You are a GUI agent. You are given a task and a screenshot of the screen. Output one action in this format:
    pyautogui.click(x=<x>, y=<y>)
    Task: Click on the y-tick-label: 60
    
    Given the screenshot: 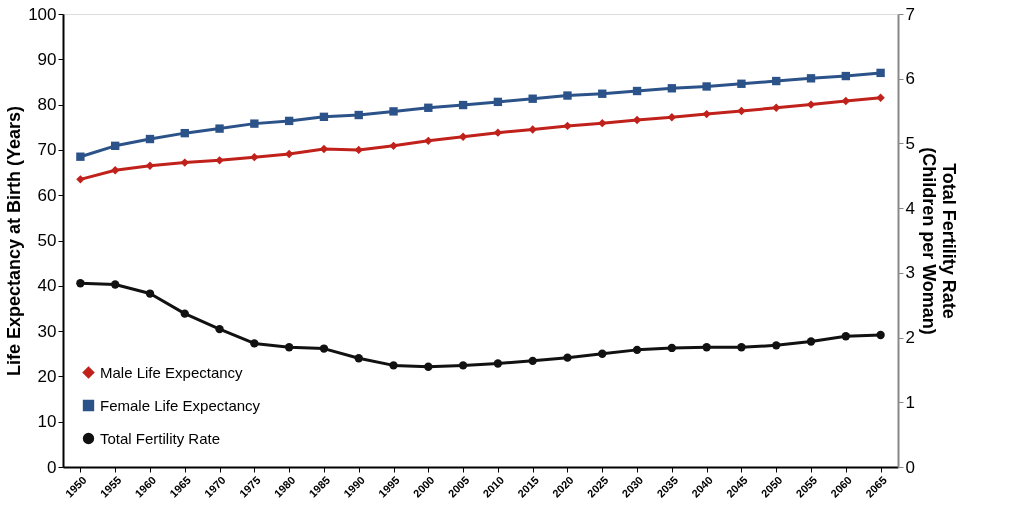 What is the action you would take?
    pyautogui.click(x=47, y=195)
    